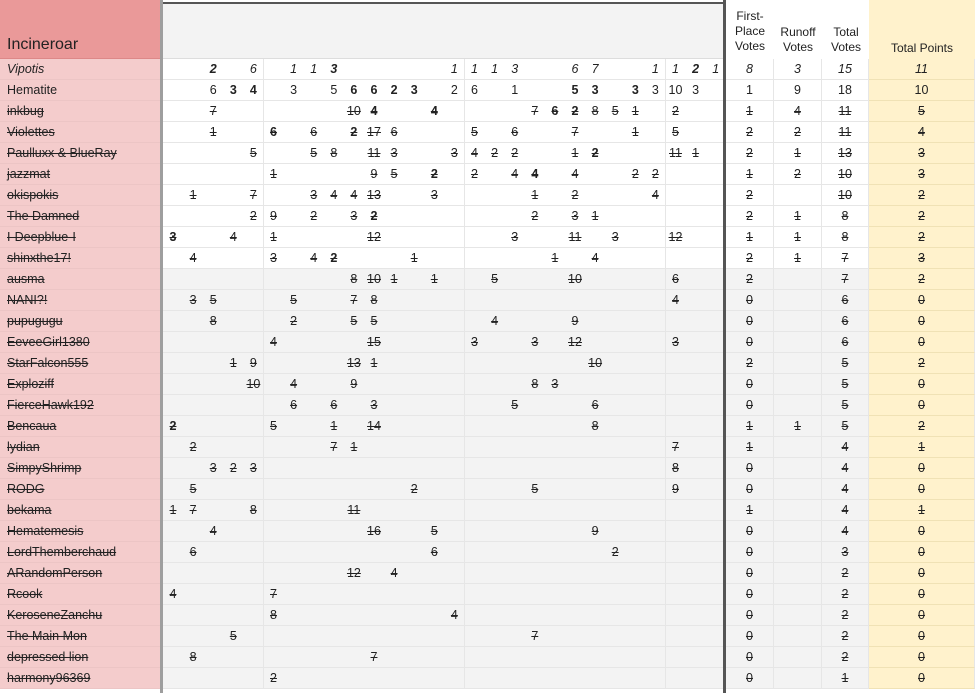  What do you see at coordinates (80, 153) in the screenshot?
I see `voter-name: Paulluxx & BlueRay` at bounding box center [80, 153].